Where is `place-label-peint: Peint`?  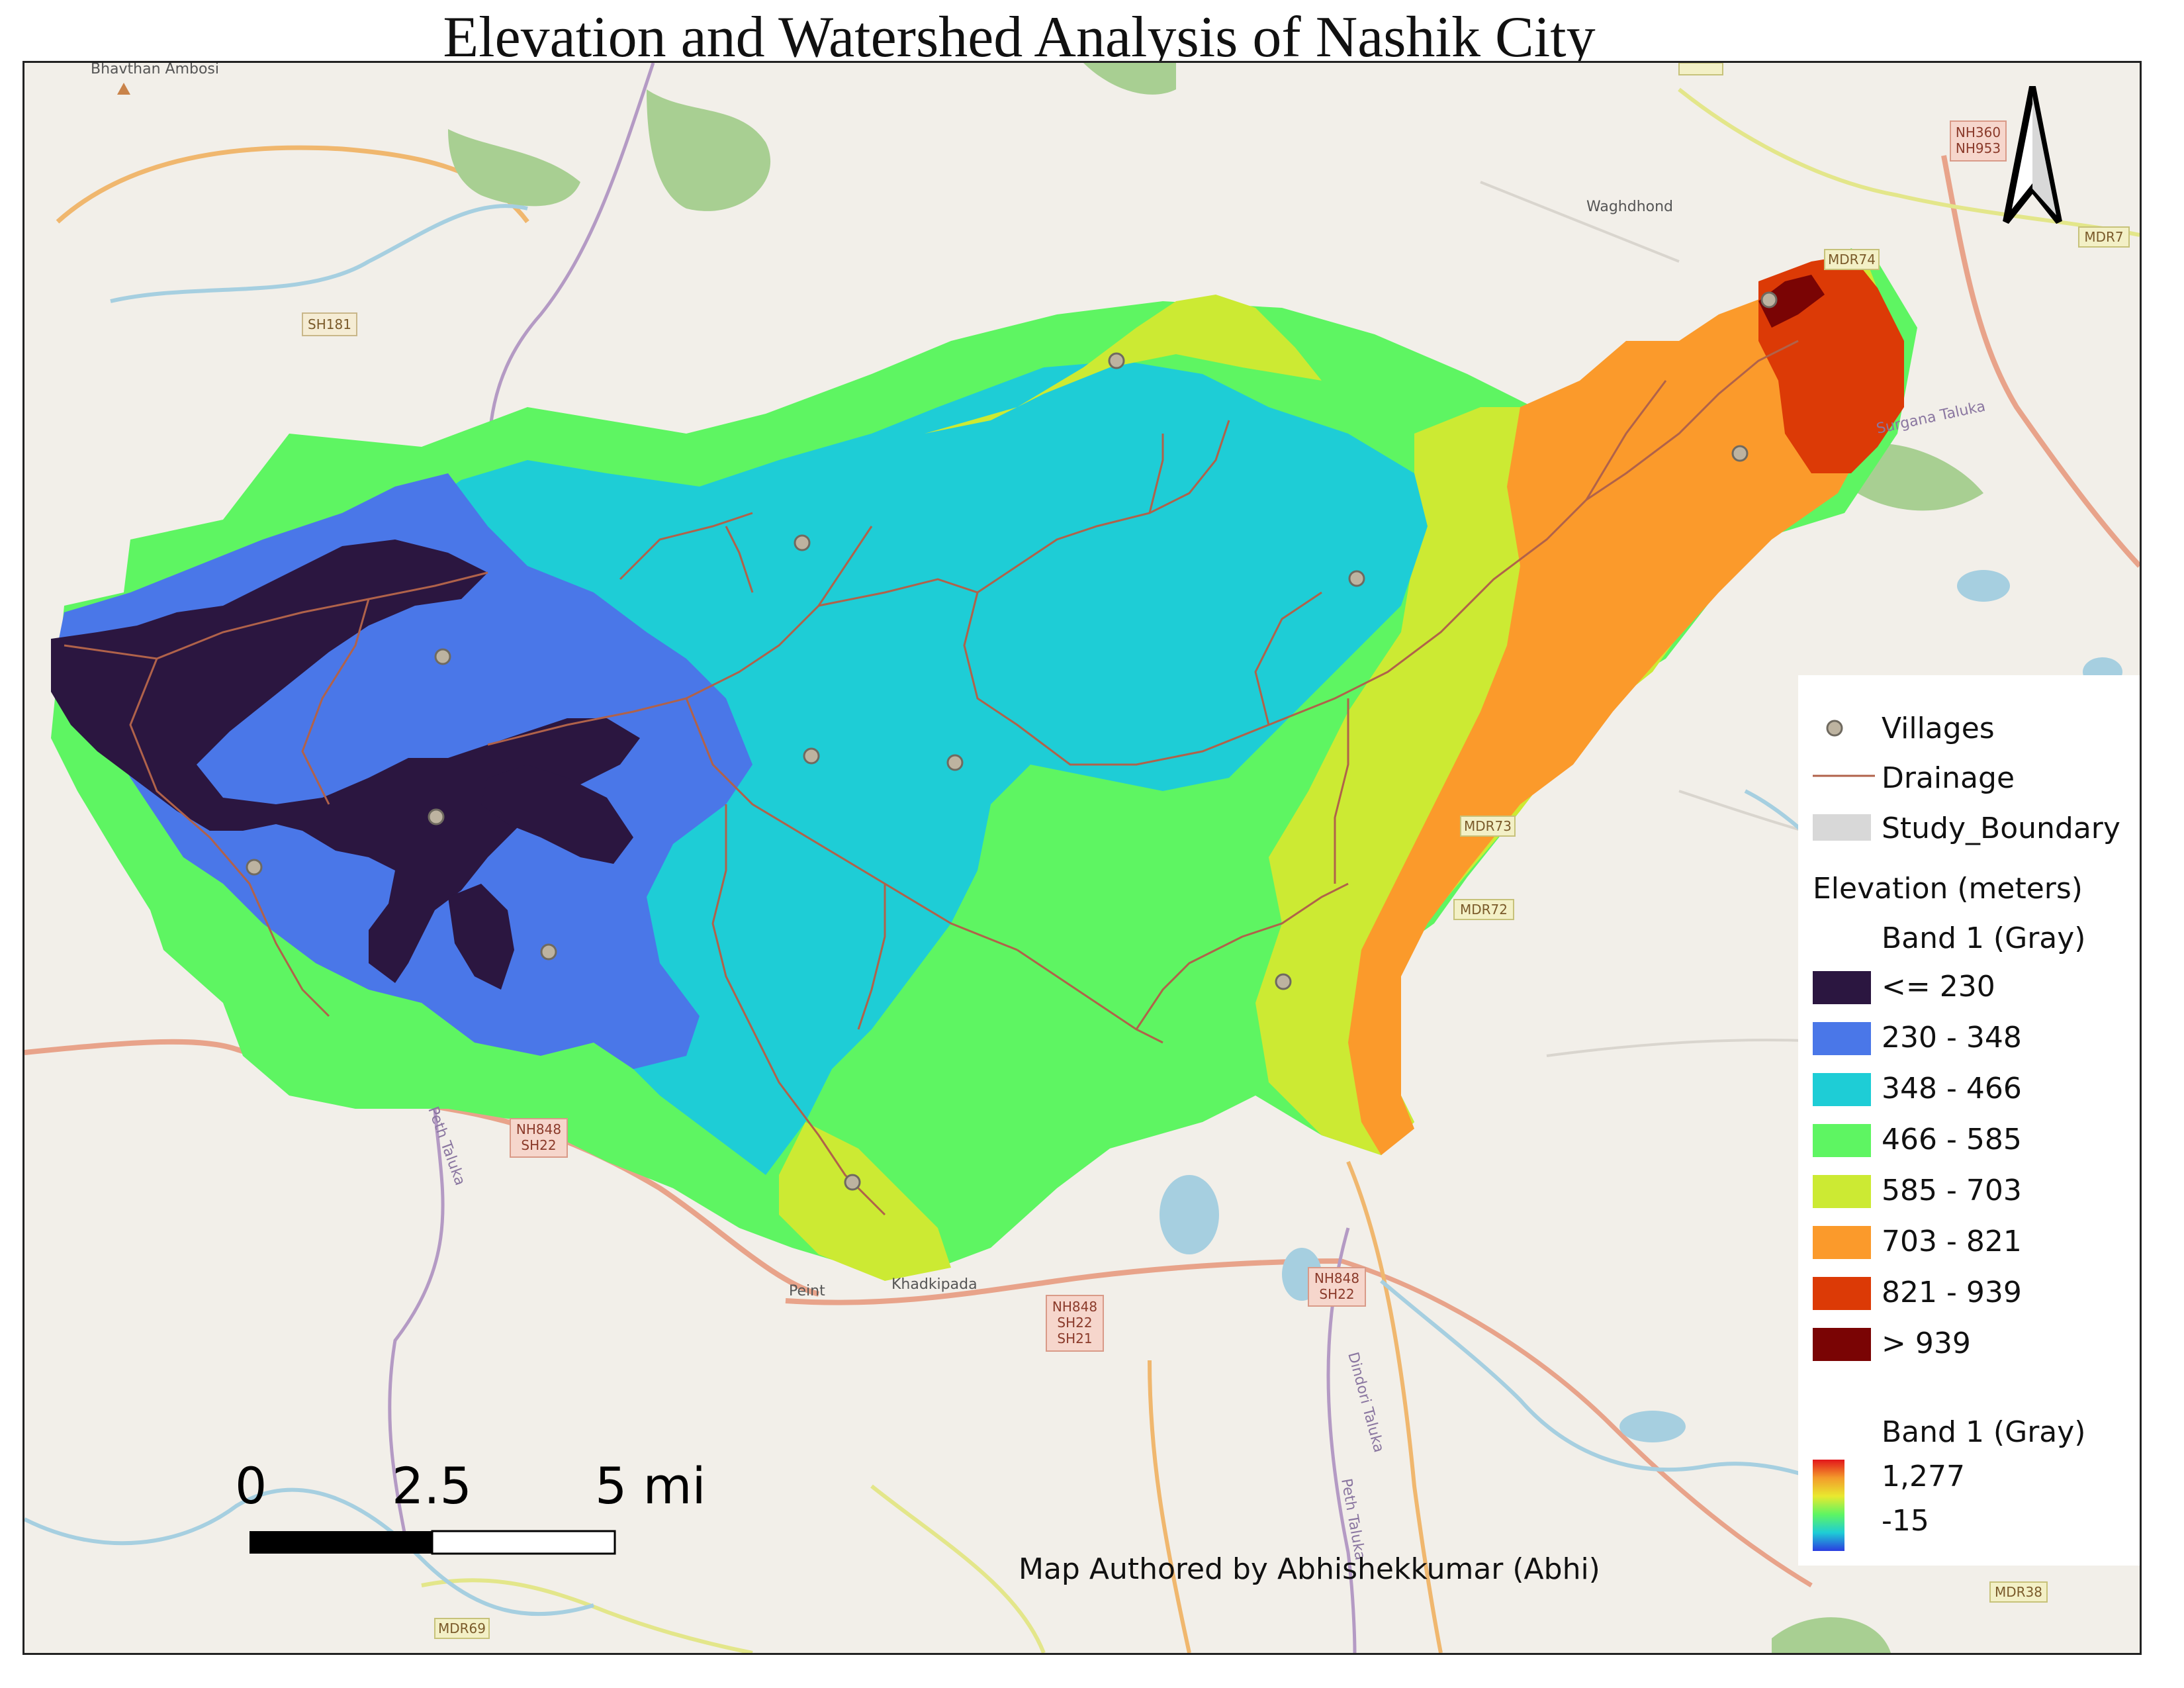 place-label-peint: Peint is located at coordinates (807, 1291).